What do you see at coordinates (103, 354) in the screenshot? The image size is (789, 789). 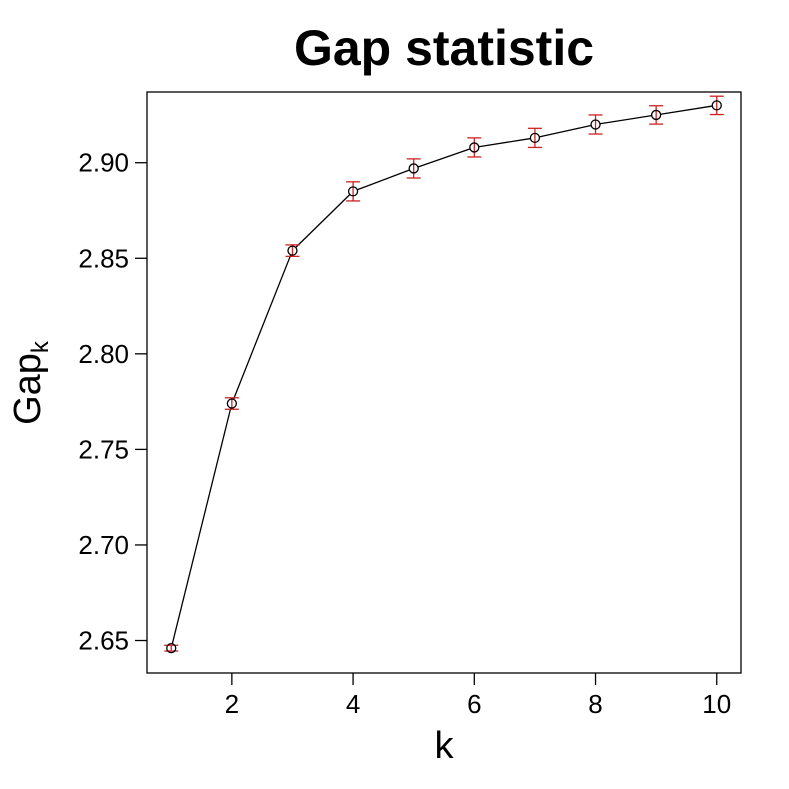 I see `y-tick-label-3: 2.80` at bounding box center [103, 354].